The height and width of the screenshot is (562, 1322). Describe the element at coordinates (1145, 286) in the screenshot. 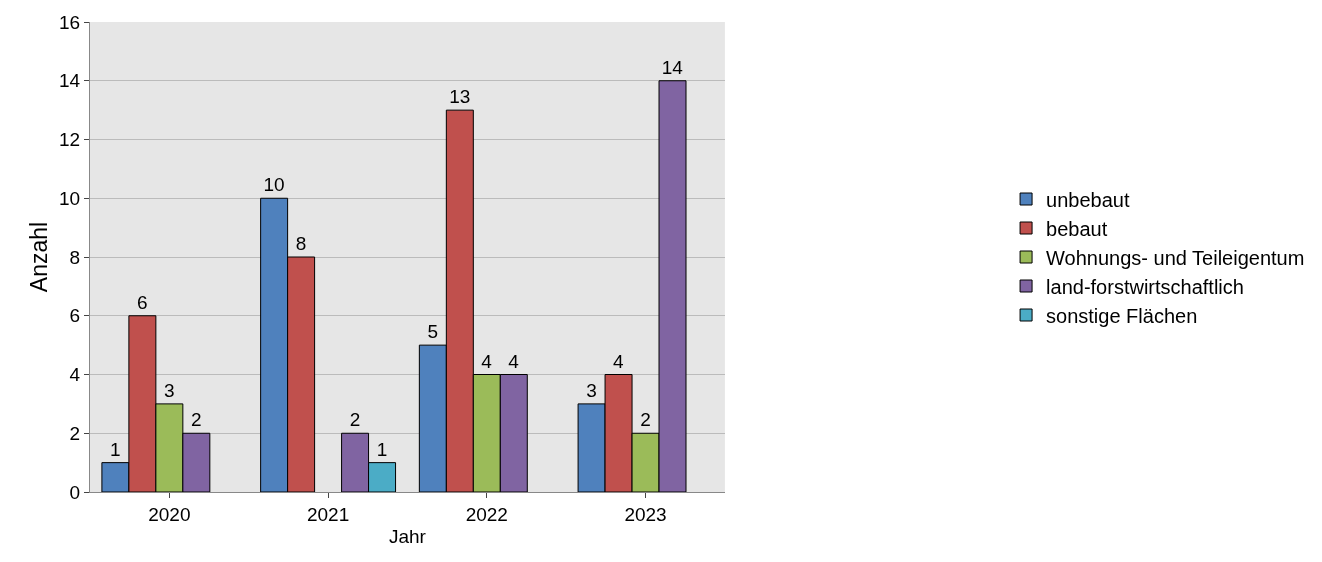

I see `legend-label: land-forstwirtschaftlich` at that location.